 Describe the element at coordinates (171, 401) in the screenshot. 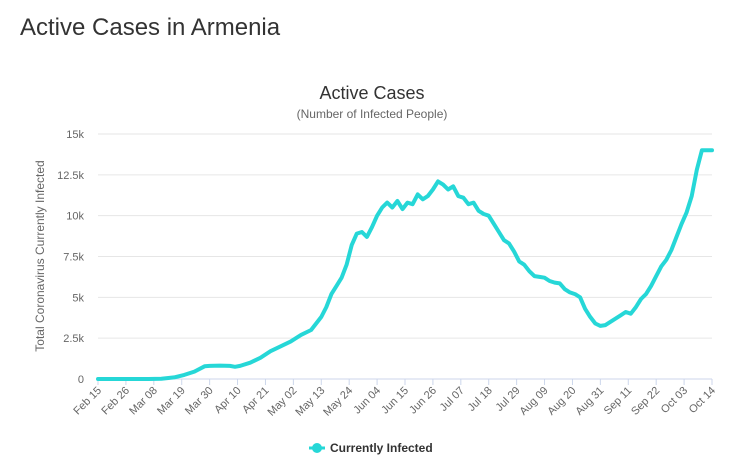

I see `x-tick-label: Mar 19` at that location.